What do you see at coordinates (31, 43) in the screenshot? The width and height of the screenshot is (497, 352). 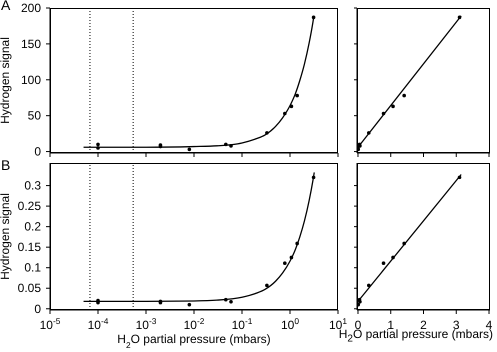 I see `y-tick-label: 150` at bounding box center [31, 43].